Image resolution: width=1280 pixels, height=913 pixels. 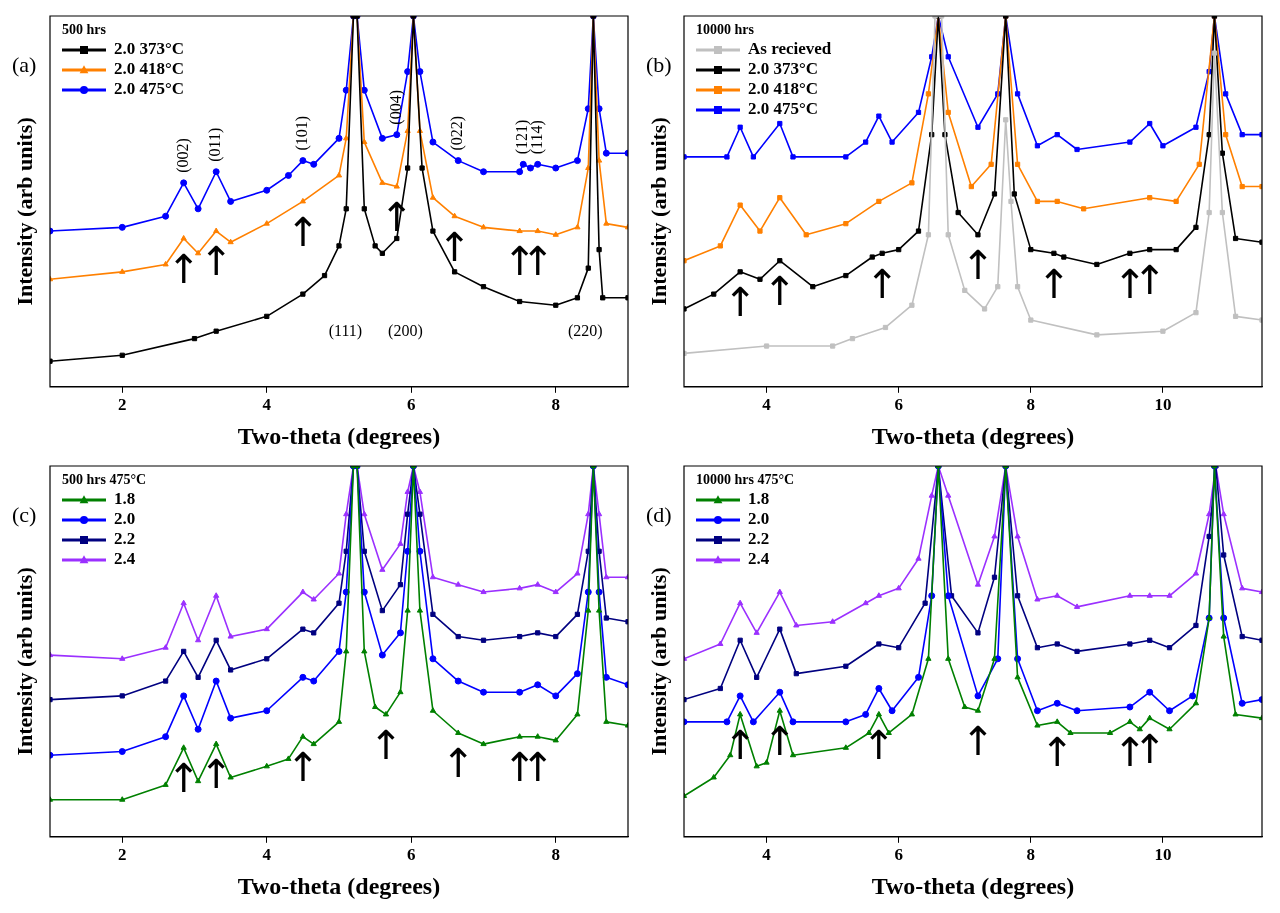 I want to click on annotation: (011), so click(x=215, y=144).